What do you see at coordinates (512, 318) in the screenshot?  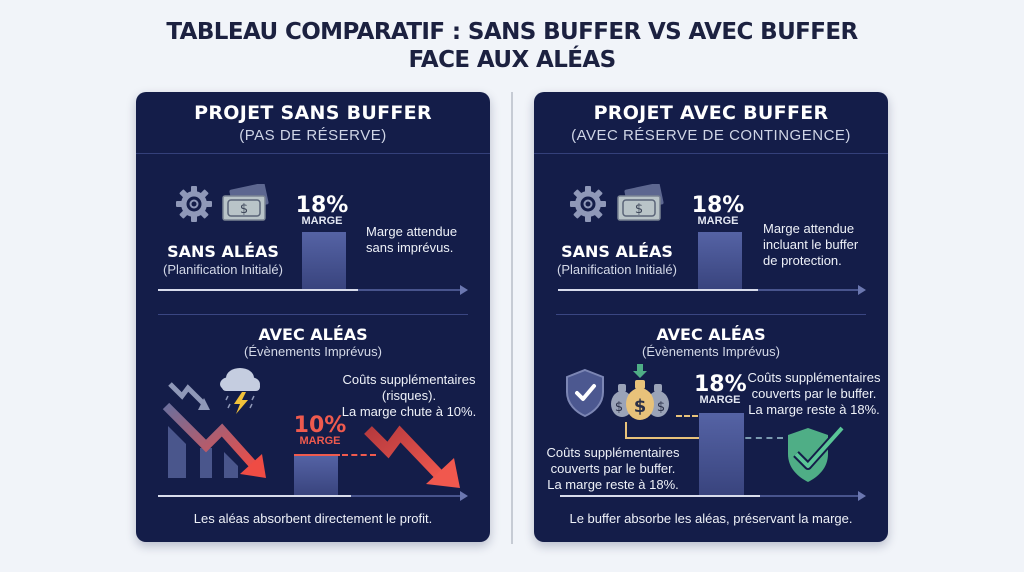 I see `center-divider` at bounding box center [512, 318].